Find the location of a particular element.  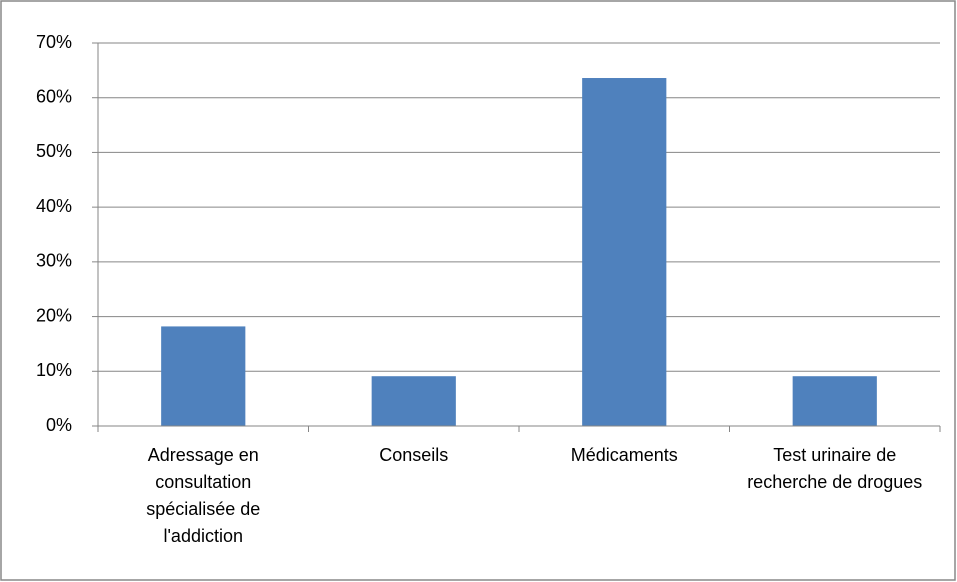

x-tick-label-box: Test urinaire de recherche de drogues is located at coordinates (835, 468).